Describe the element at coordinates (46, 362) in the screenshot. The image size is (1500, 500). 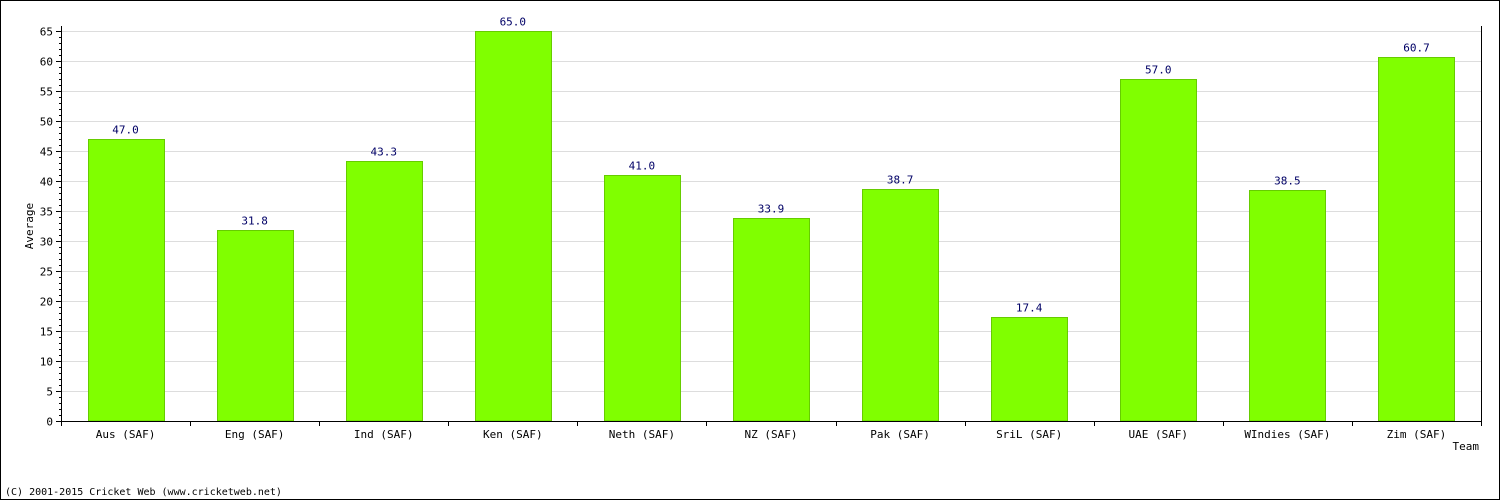
I see `y-tick-label: 10` at that location.